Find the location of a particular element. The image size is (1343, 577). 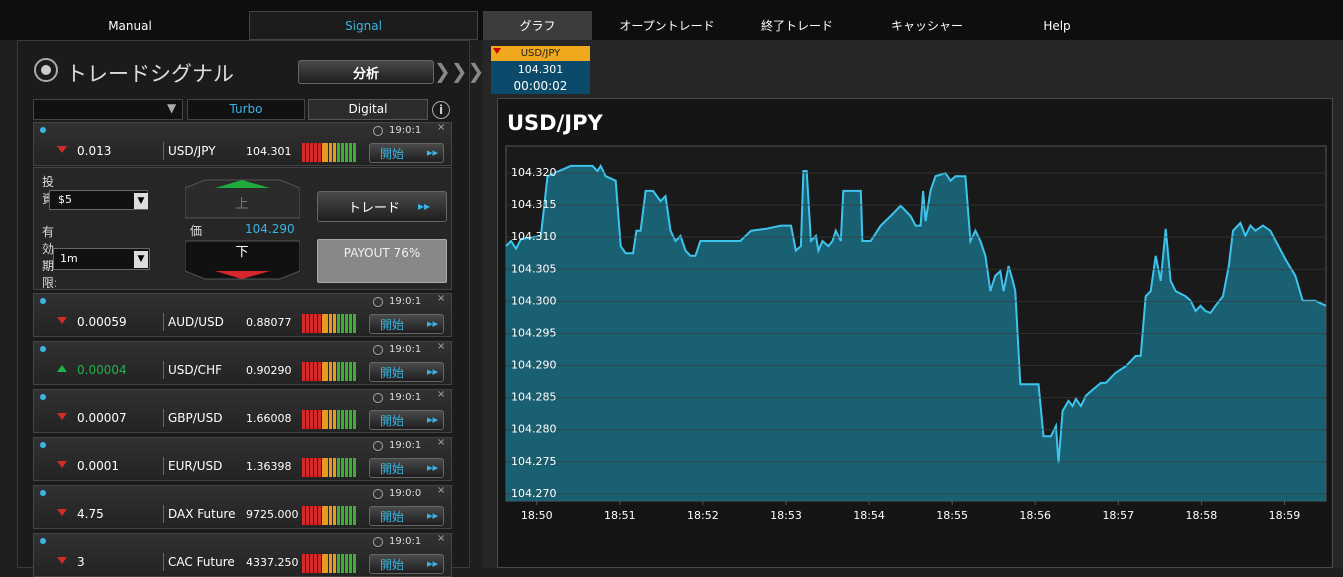

down-button: 下 is located at coordinates (242, 260).